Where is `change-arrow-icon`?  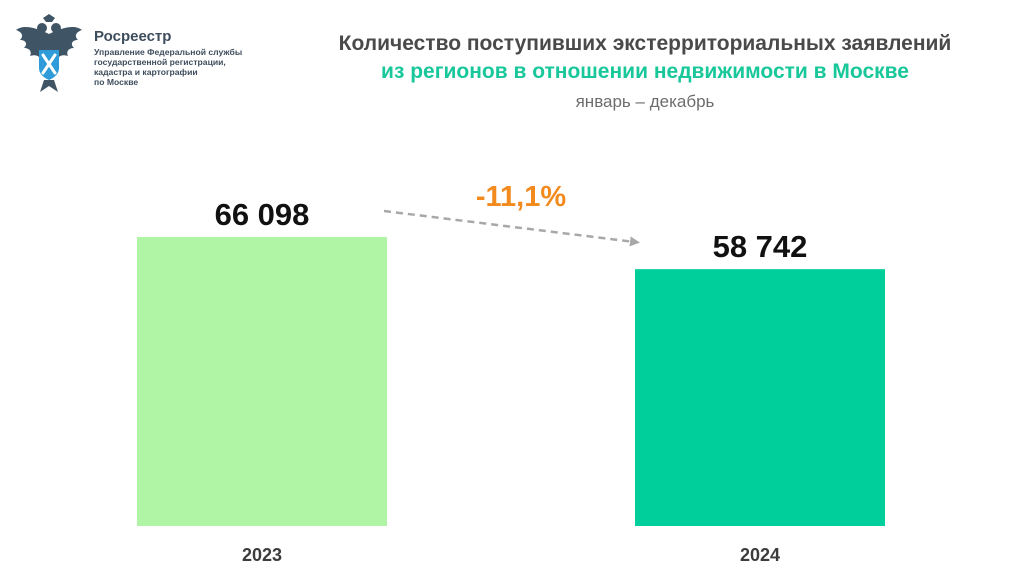
change-arrow-icon is located at coordinates (511, 228).